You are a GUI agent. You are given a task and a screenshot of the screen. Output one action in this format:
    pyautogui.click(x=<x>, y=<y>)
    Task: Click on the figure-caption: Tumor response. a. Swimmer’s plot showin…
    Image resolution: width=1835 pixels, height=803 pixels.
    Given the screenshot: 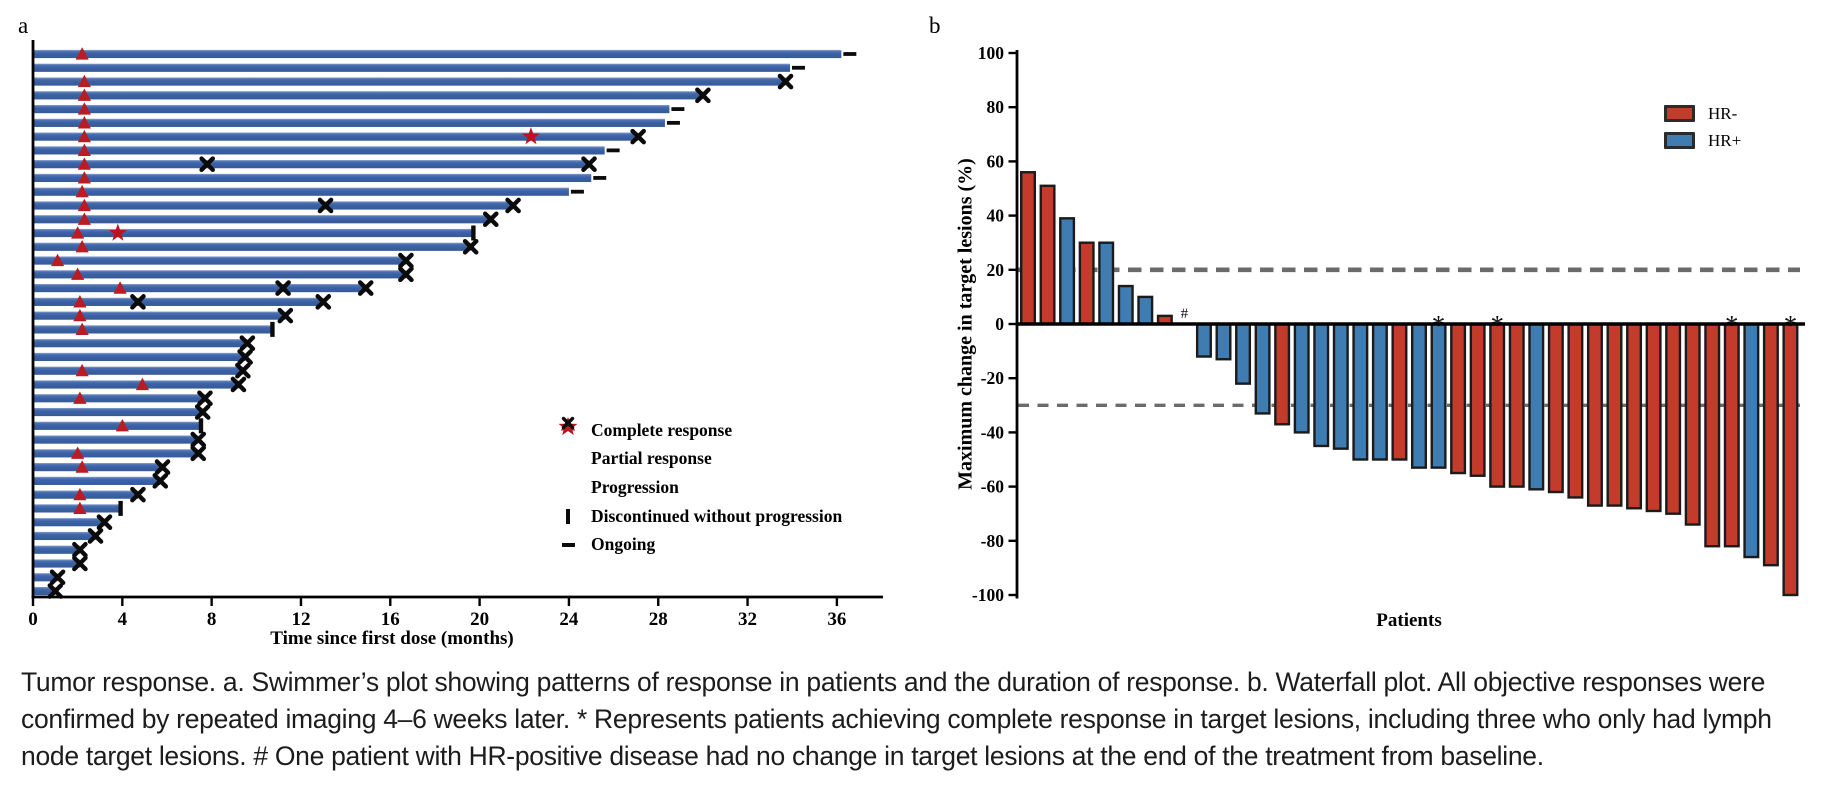 What is the action you would take?
    pyautogui.click(x=924, y=719)
    